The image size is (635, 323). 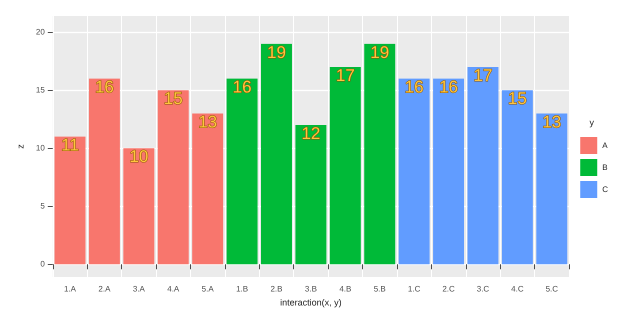 I want to click on y-axis-title: z, so click(x=21, y=146).